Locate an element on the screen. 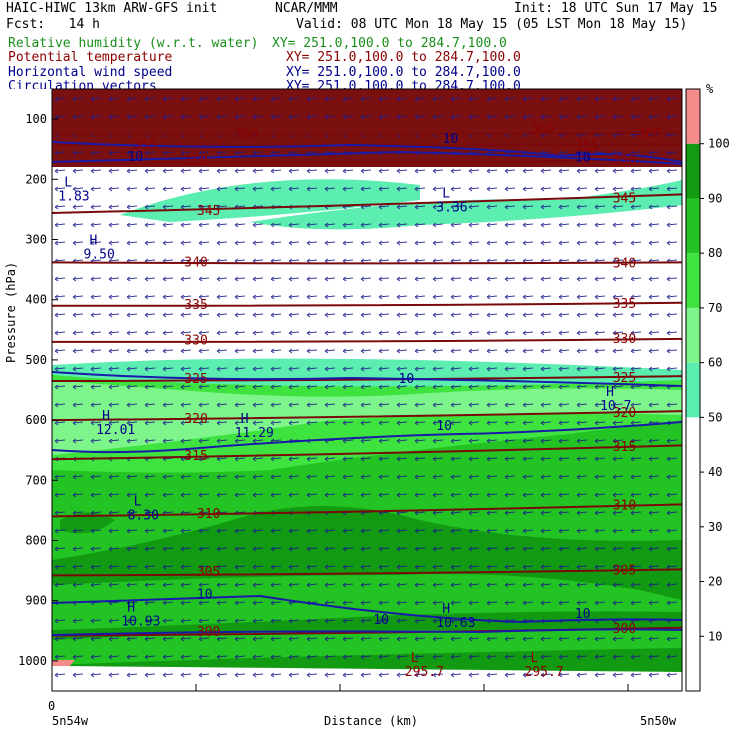  colorbar-tick-label: 60 is located at coordinates (715, 363).